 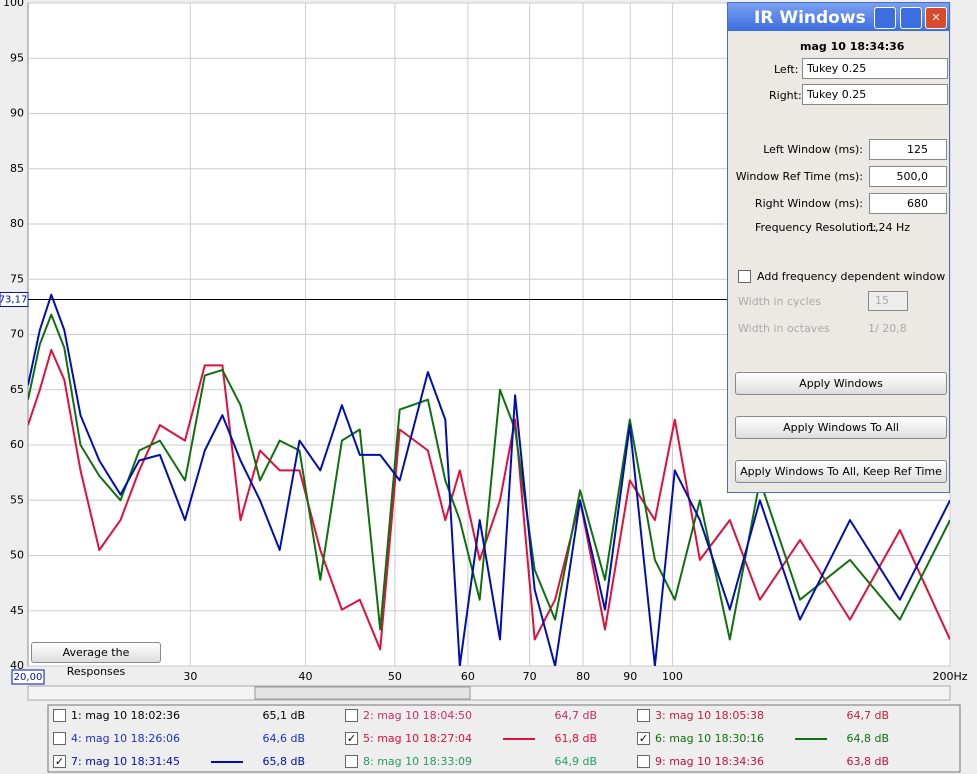 I want to click on y-tick-label: 80, so click(x=17, y=223).